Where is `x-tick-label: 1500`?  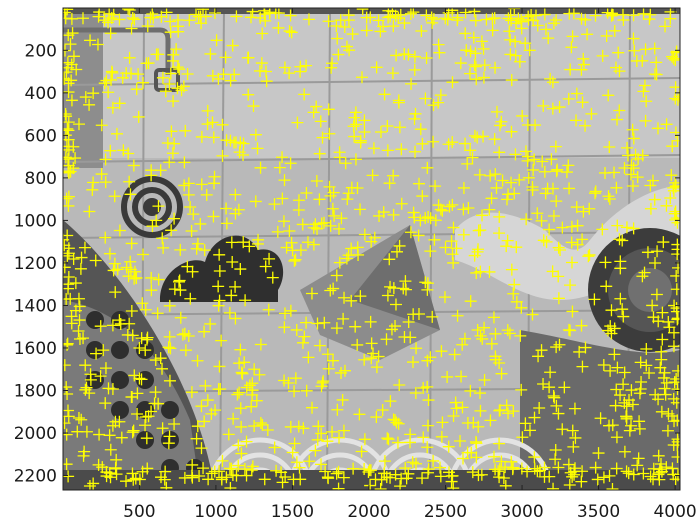
x-tick-label: 1500 is located at coordinates (292, 512).